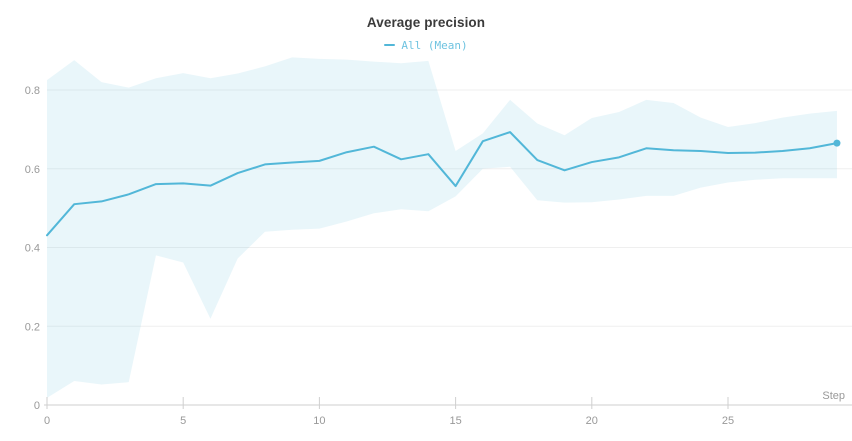 The height and width of the screenshot is (441, 852). Describe the element at coordinates (837, 143) in the screenshot. I see `last-point-marker` at that location.